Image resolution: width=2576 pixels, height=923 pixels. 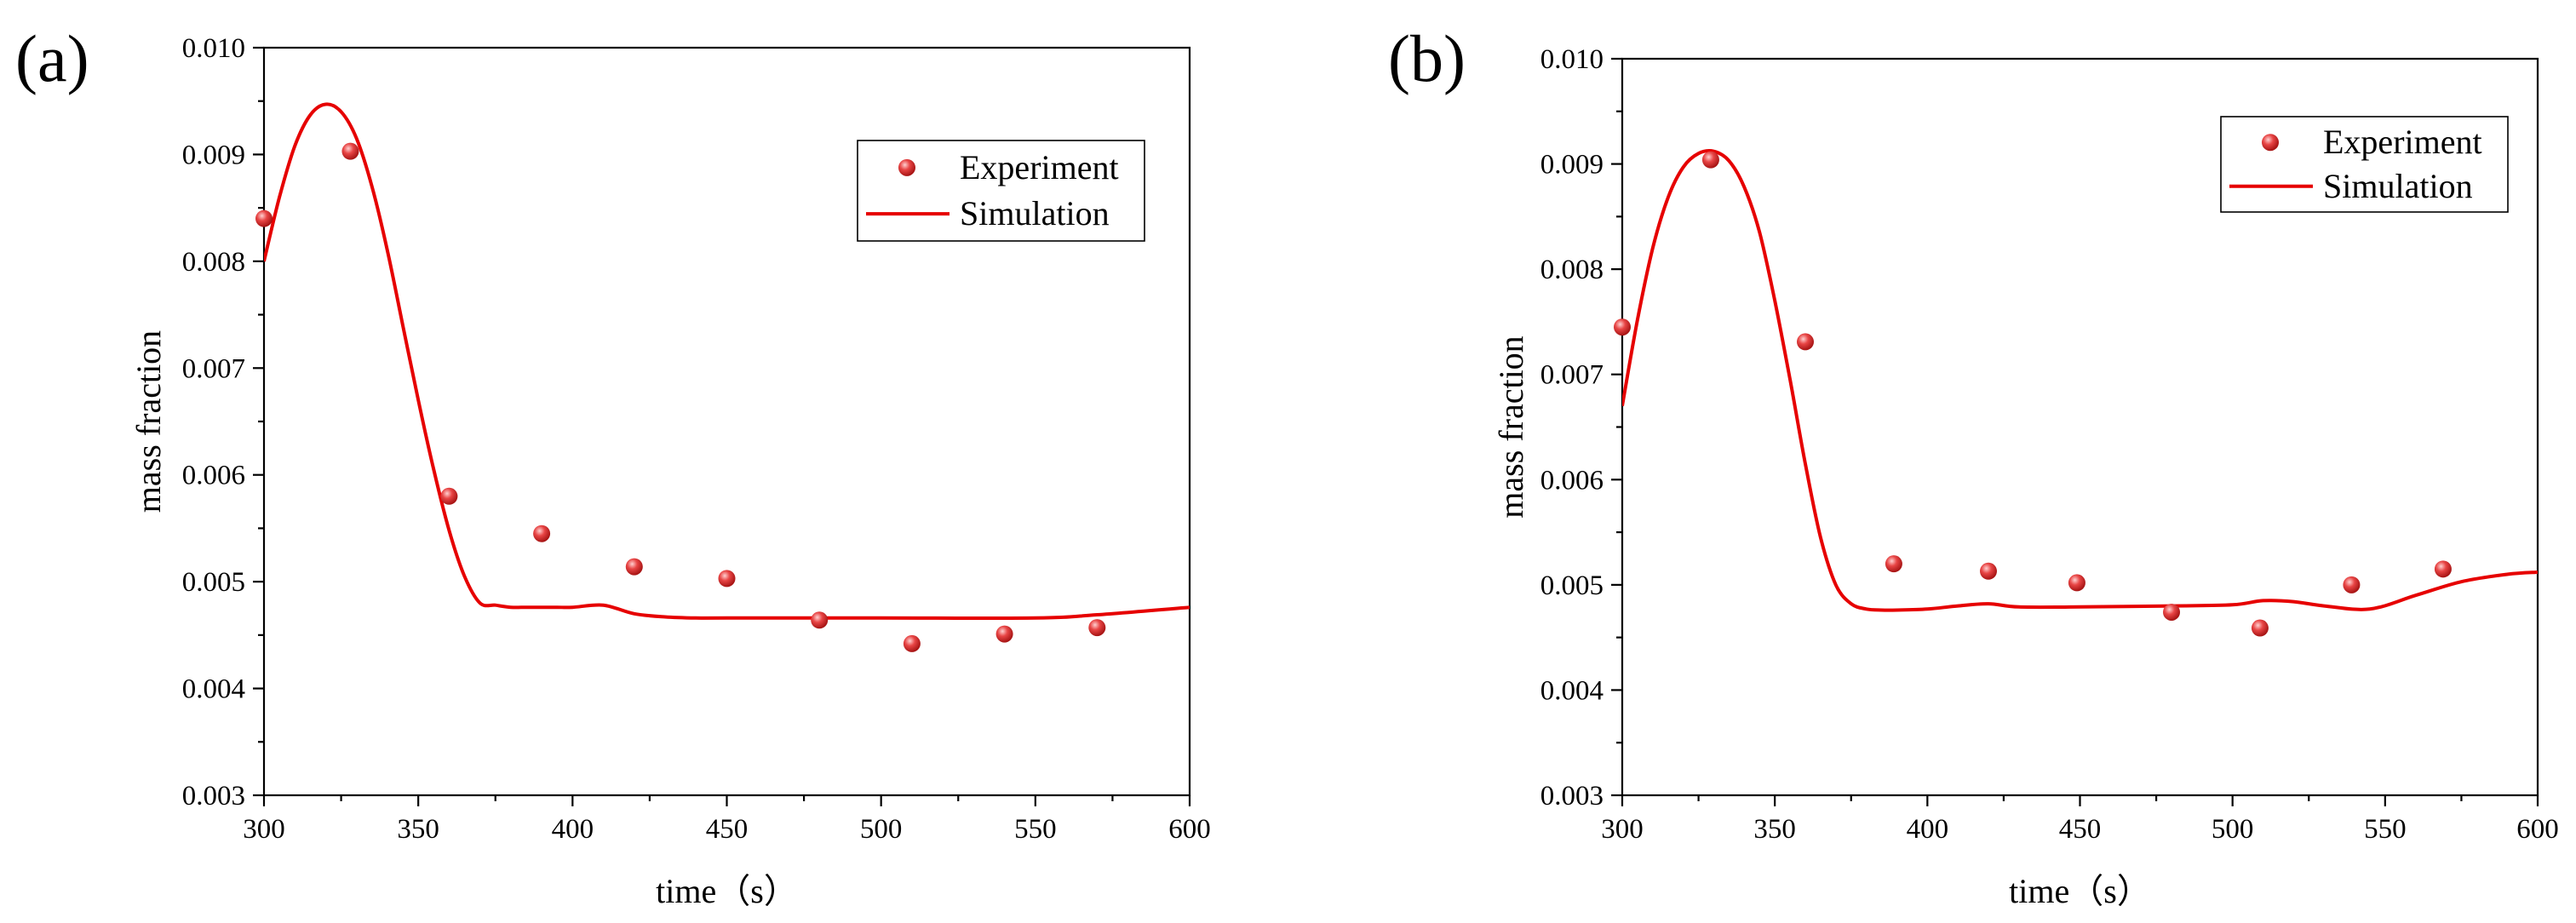 I want to click on panel-label-b: (b), so click(x=1427, y=58).